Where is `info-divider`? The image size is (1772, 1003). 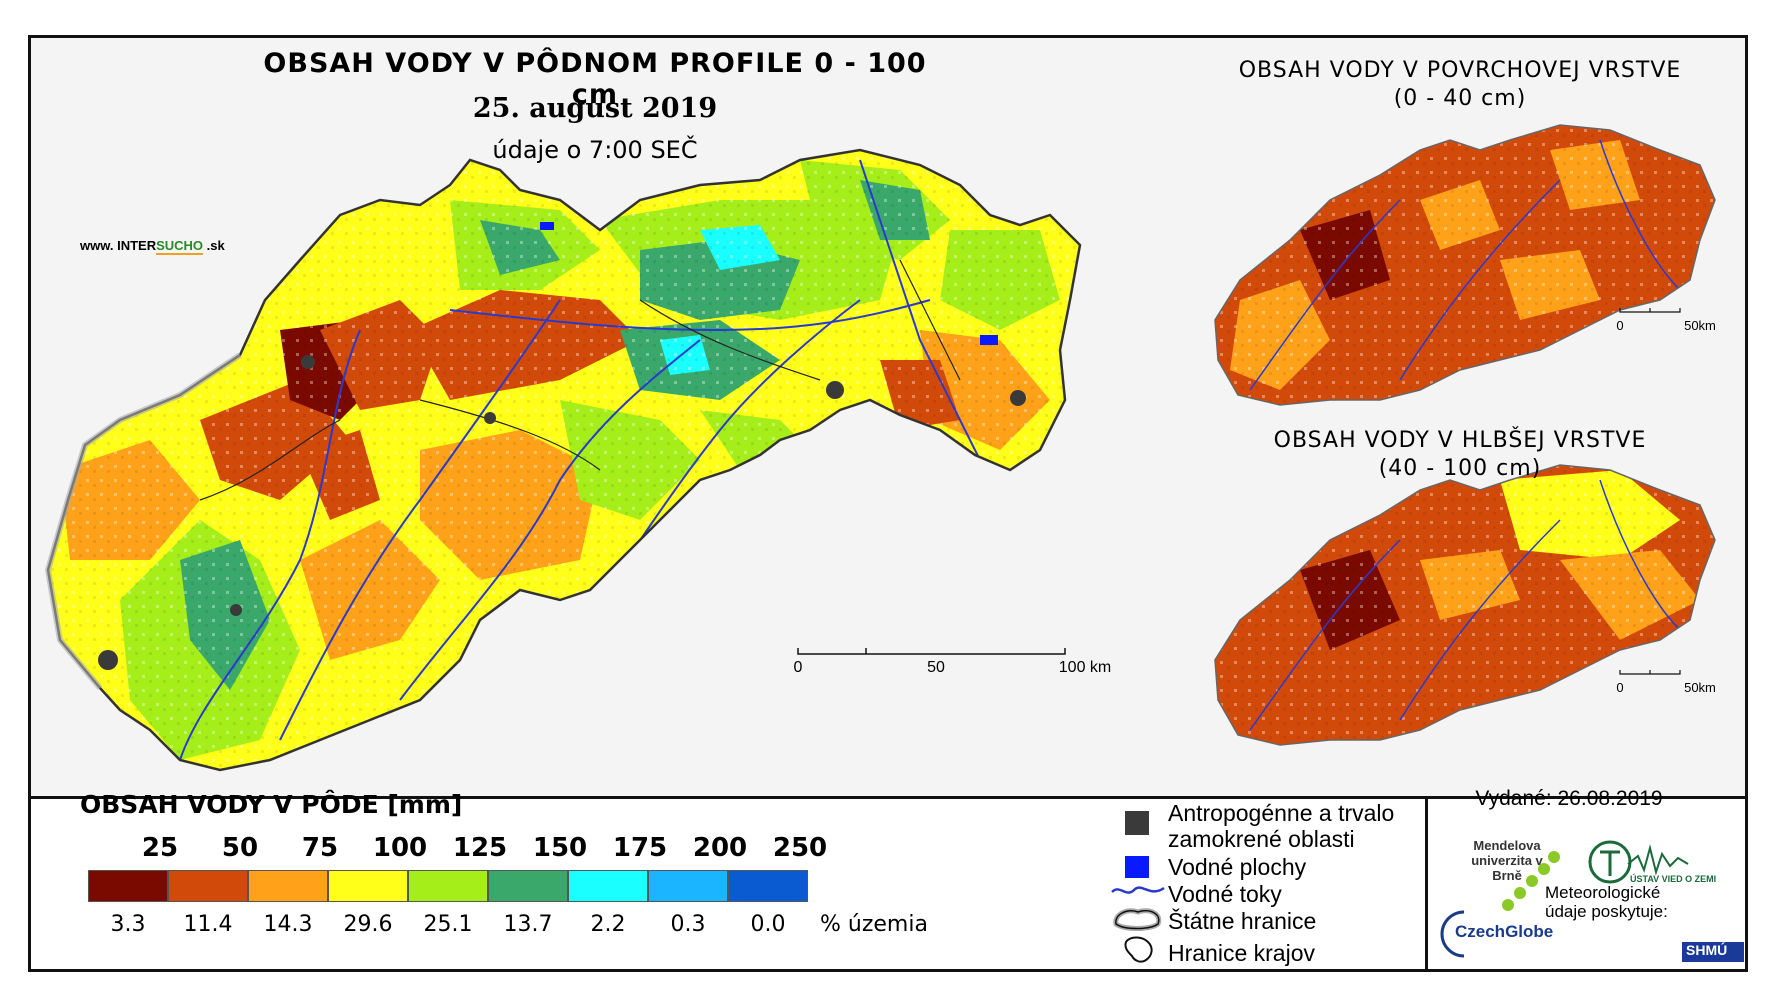 info-divider is located at coordinates (1426, 882).